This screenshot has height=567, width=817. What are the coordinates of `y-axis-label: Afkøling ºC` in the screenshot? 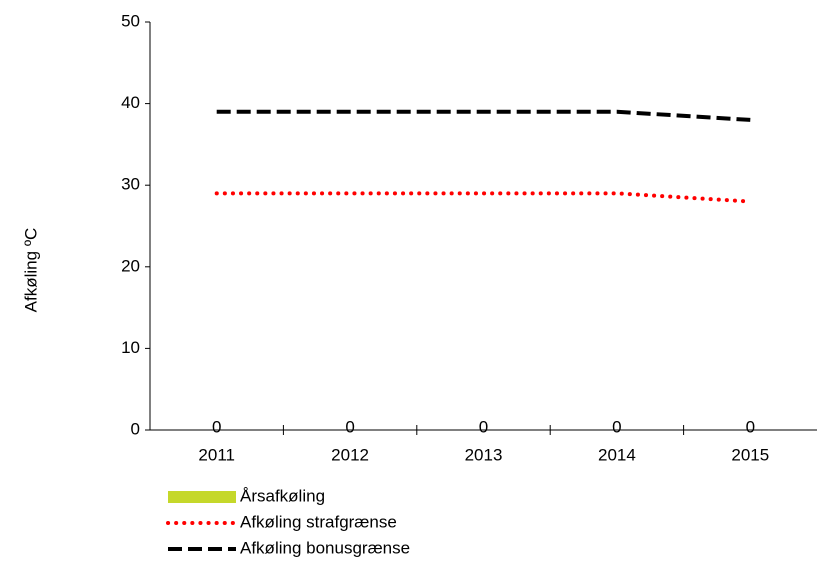 It's located at (30, 270).